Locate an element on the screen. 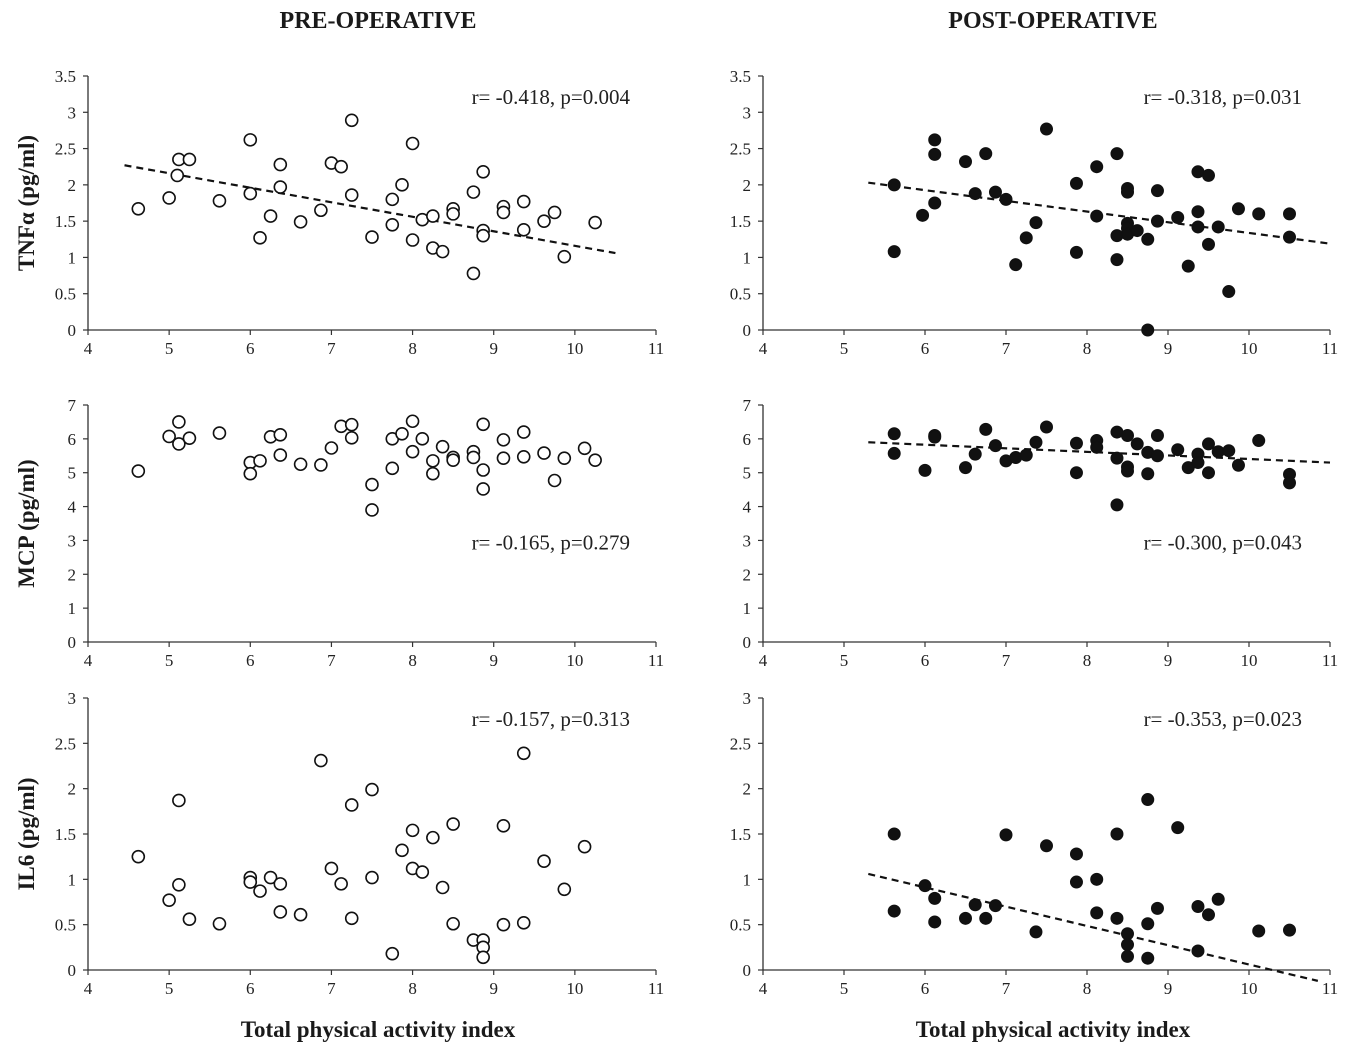 Image resolution: width=1368 pixels, height=1045 pixels. y-tick-label: 6 is located at coordinates (747, 439).